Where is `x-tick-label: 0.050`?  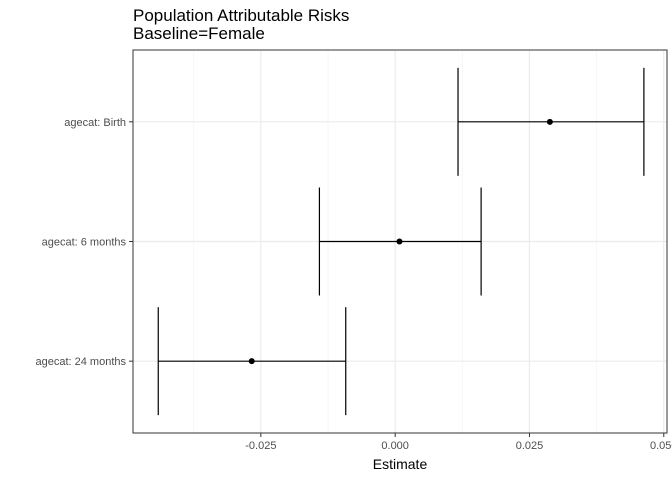
x-tick-label: 0.050 is located at coordinates (661, 446).